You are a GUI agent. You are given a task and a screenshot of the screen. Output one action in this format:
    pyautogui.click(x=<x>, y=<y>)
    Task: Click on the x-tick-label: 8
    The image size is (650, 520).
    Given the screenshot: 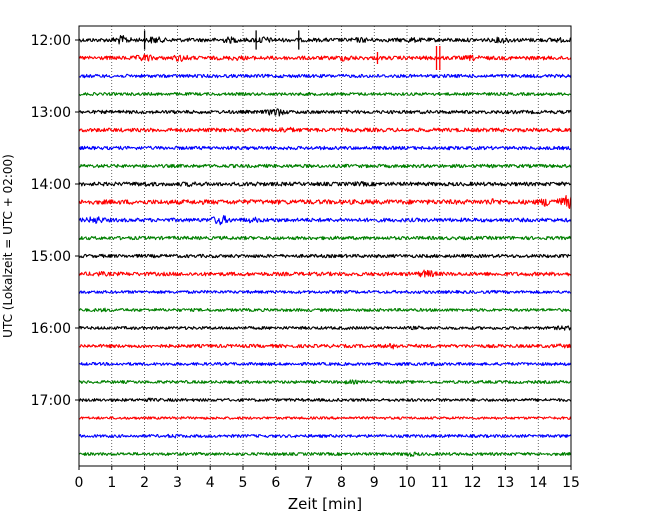 What is the action you would take?
    pyautogui.click(x=341, y=483)
    